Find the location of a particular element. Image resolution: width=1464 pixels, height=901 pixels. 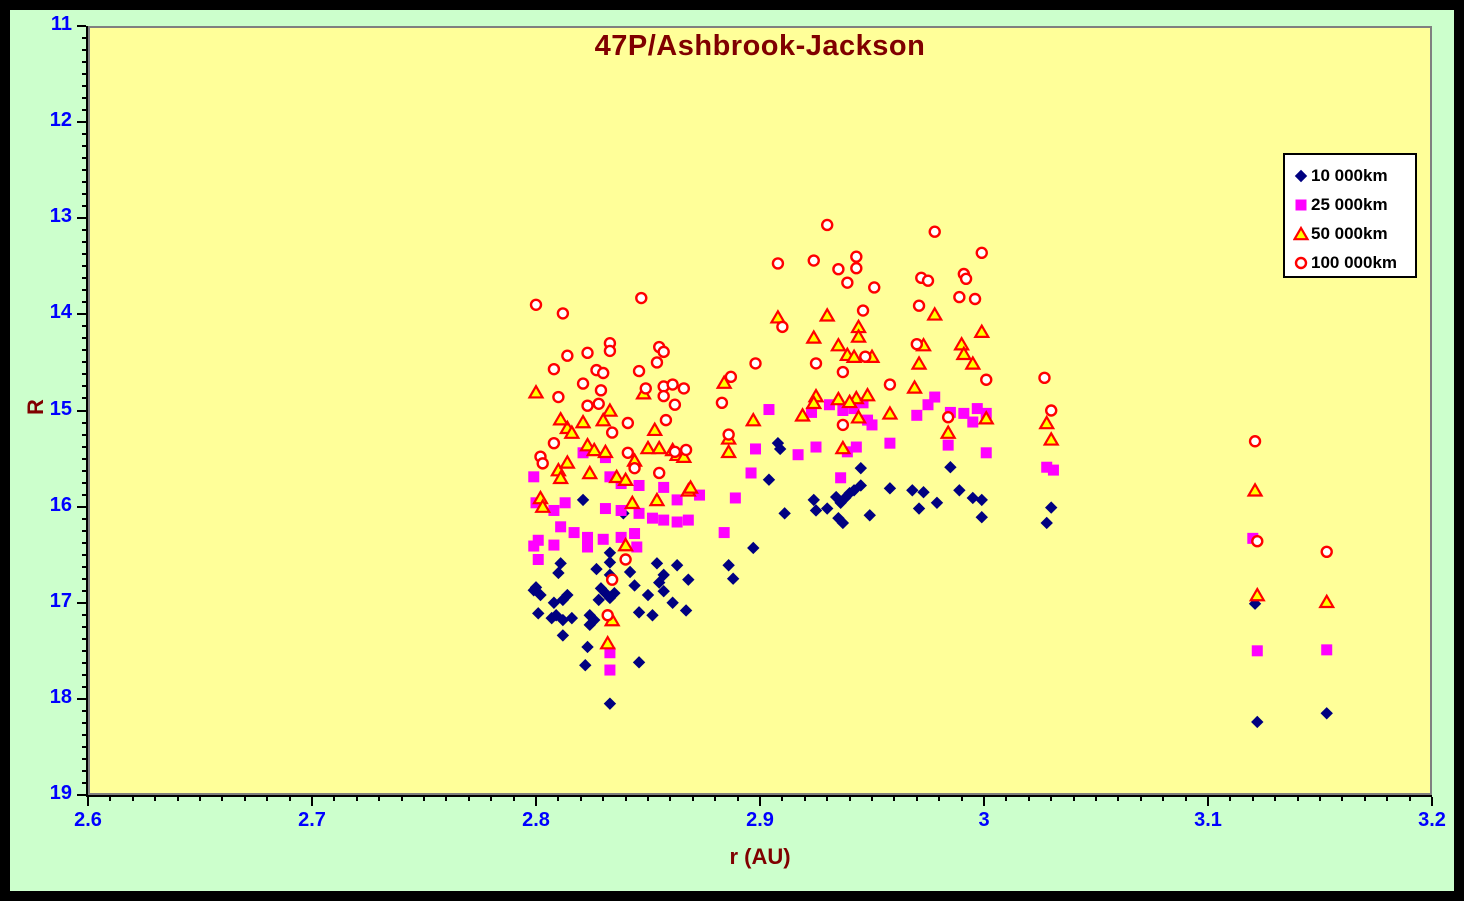

y-axis-line is located at coordinates (87, 411).